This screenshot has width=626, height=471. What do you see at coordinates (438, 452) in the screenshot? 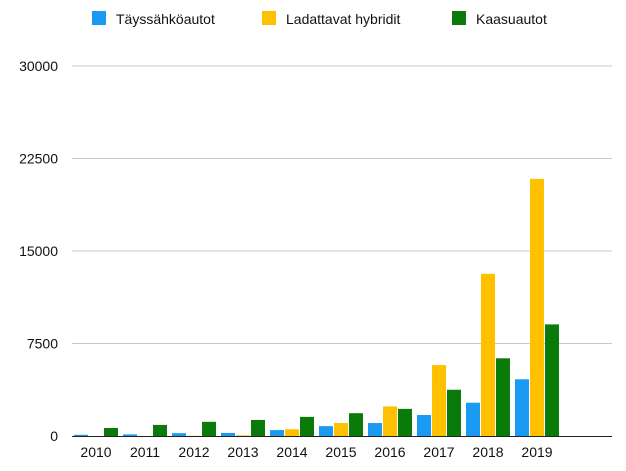
I see `x-tick-label: 2017` at bounding box center [438, 452].